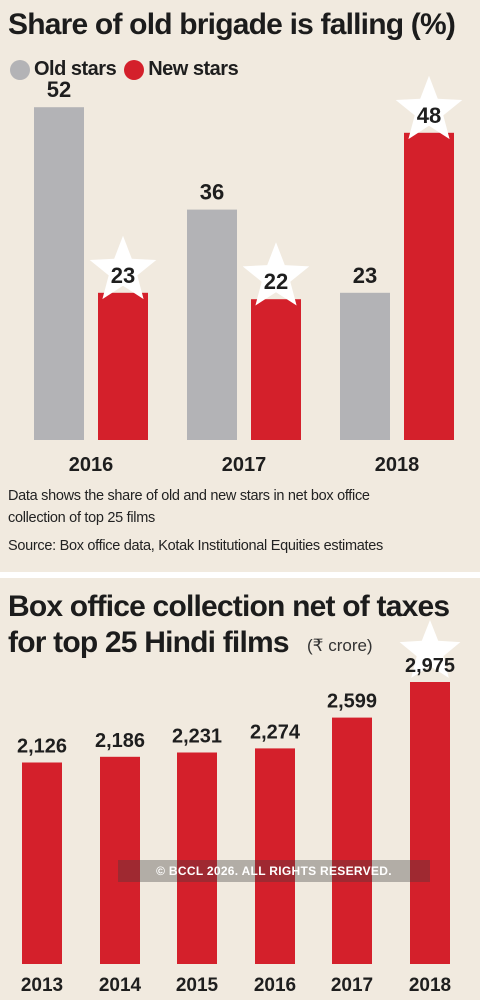 The height and width of the screenshot is (1000, 480). I want to click on collection-chart-title-line1: Box office collection net of taxes, so click(229, 606).